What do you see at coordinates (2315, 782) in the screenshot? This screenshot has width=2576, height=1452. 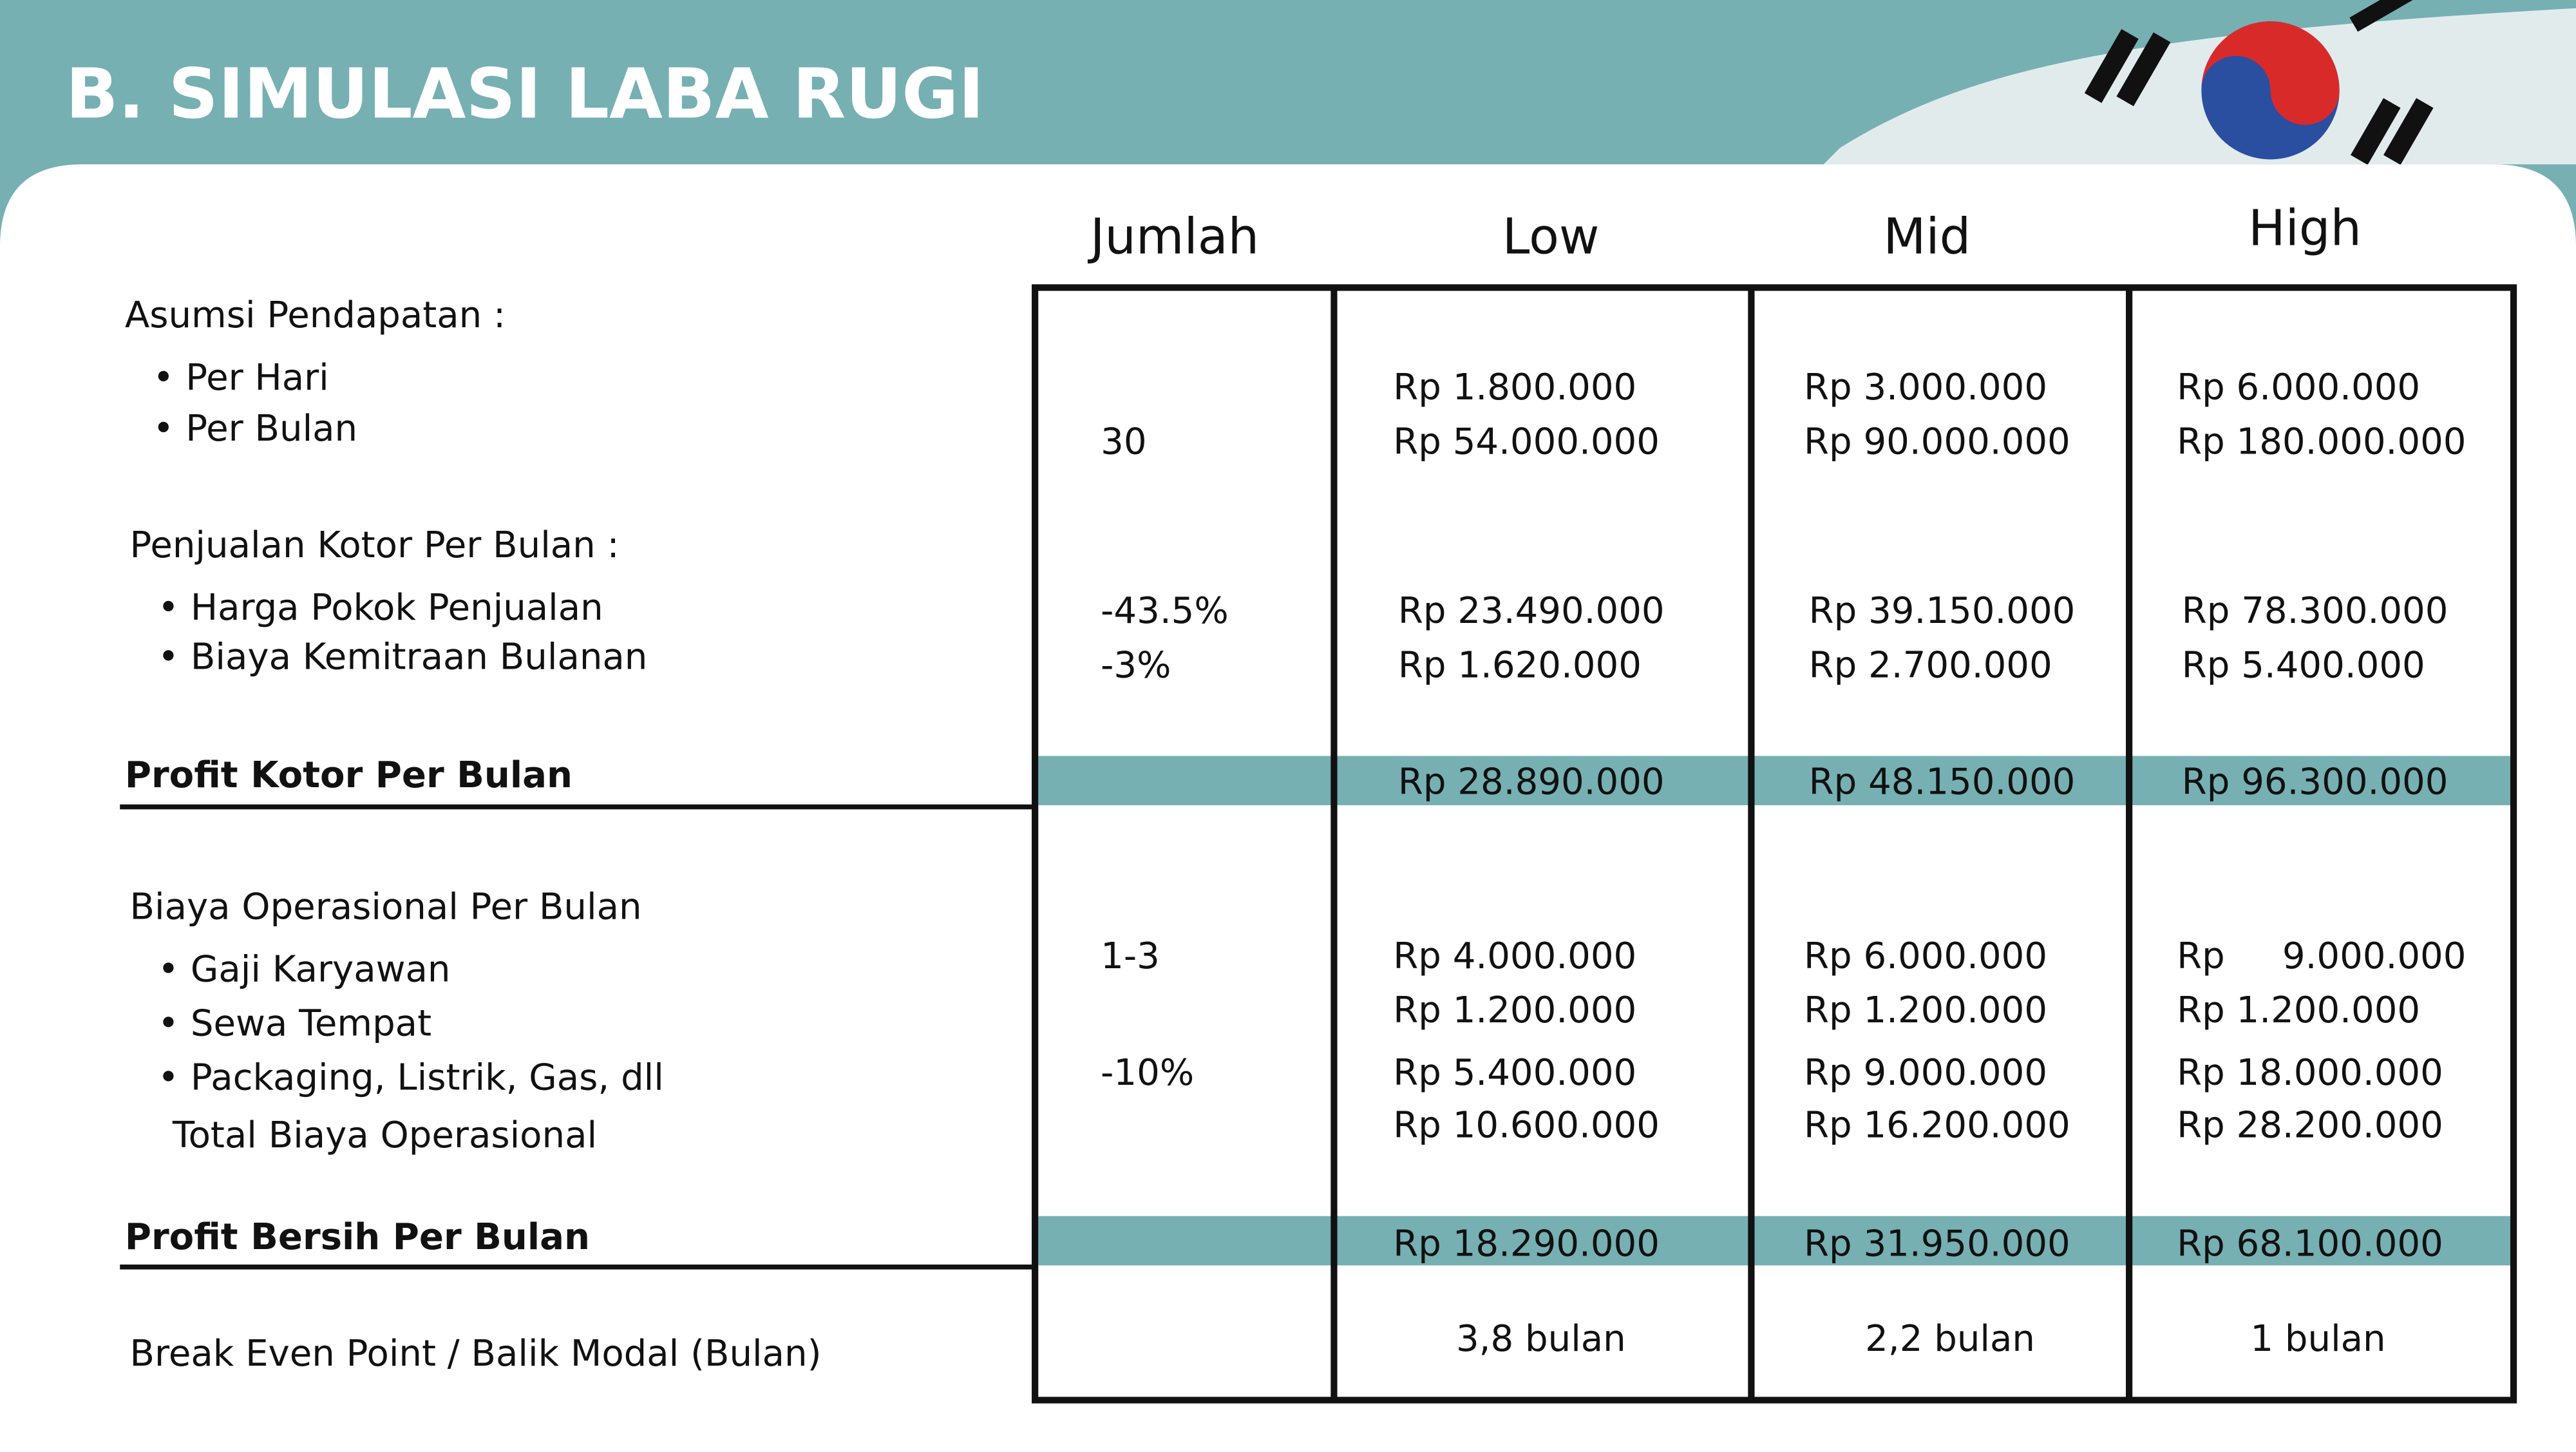 I see `cell: Rp 96.300.000` at bounding box center [2315, 782].